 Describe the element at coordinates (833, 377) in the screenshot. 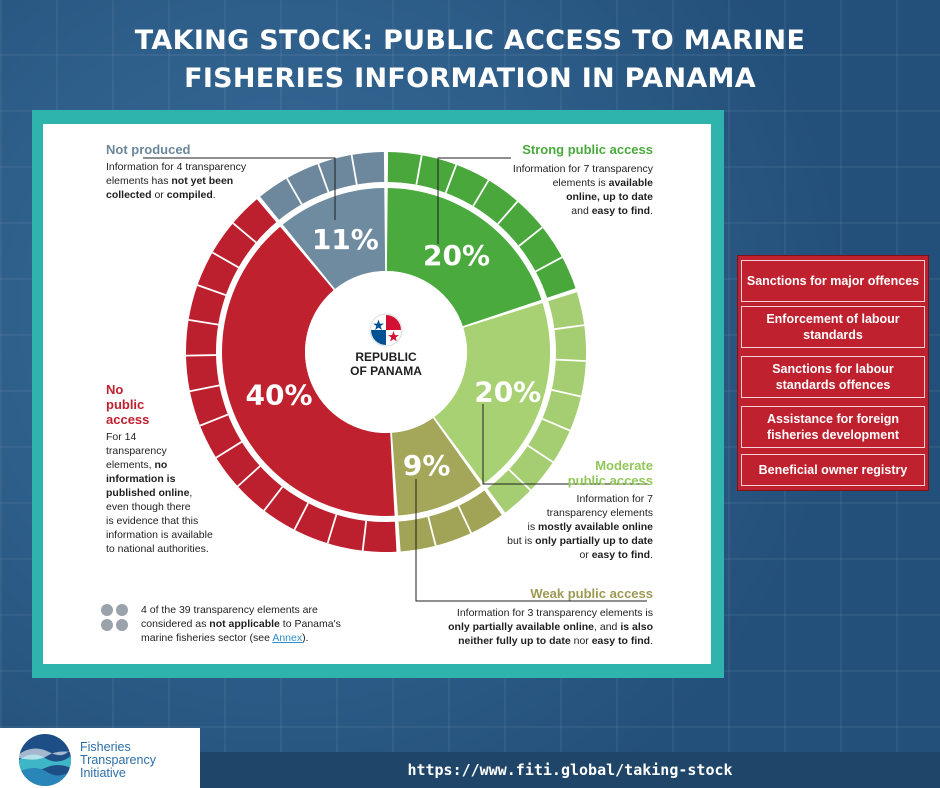

I see `legend-item-sanctions-labour: Sanctions for labour standards offences` at that location.